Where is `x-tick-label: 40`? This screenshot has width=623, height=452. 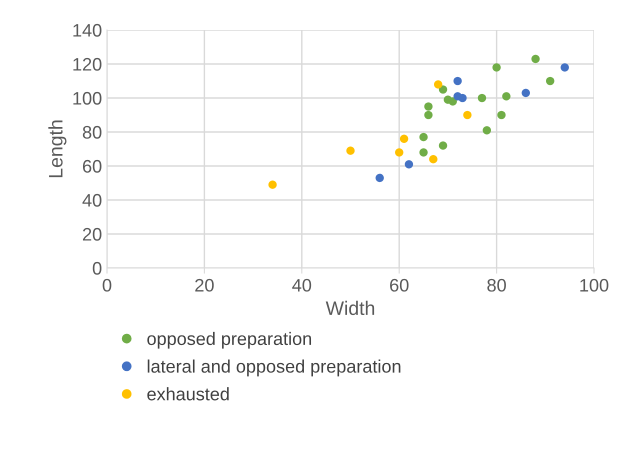 x-tick-label: 40 is located at coordinates (302, 285).